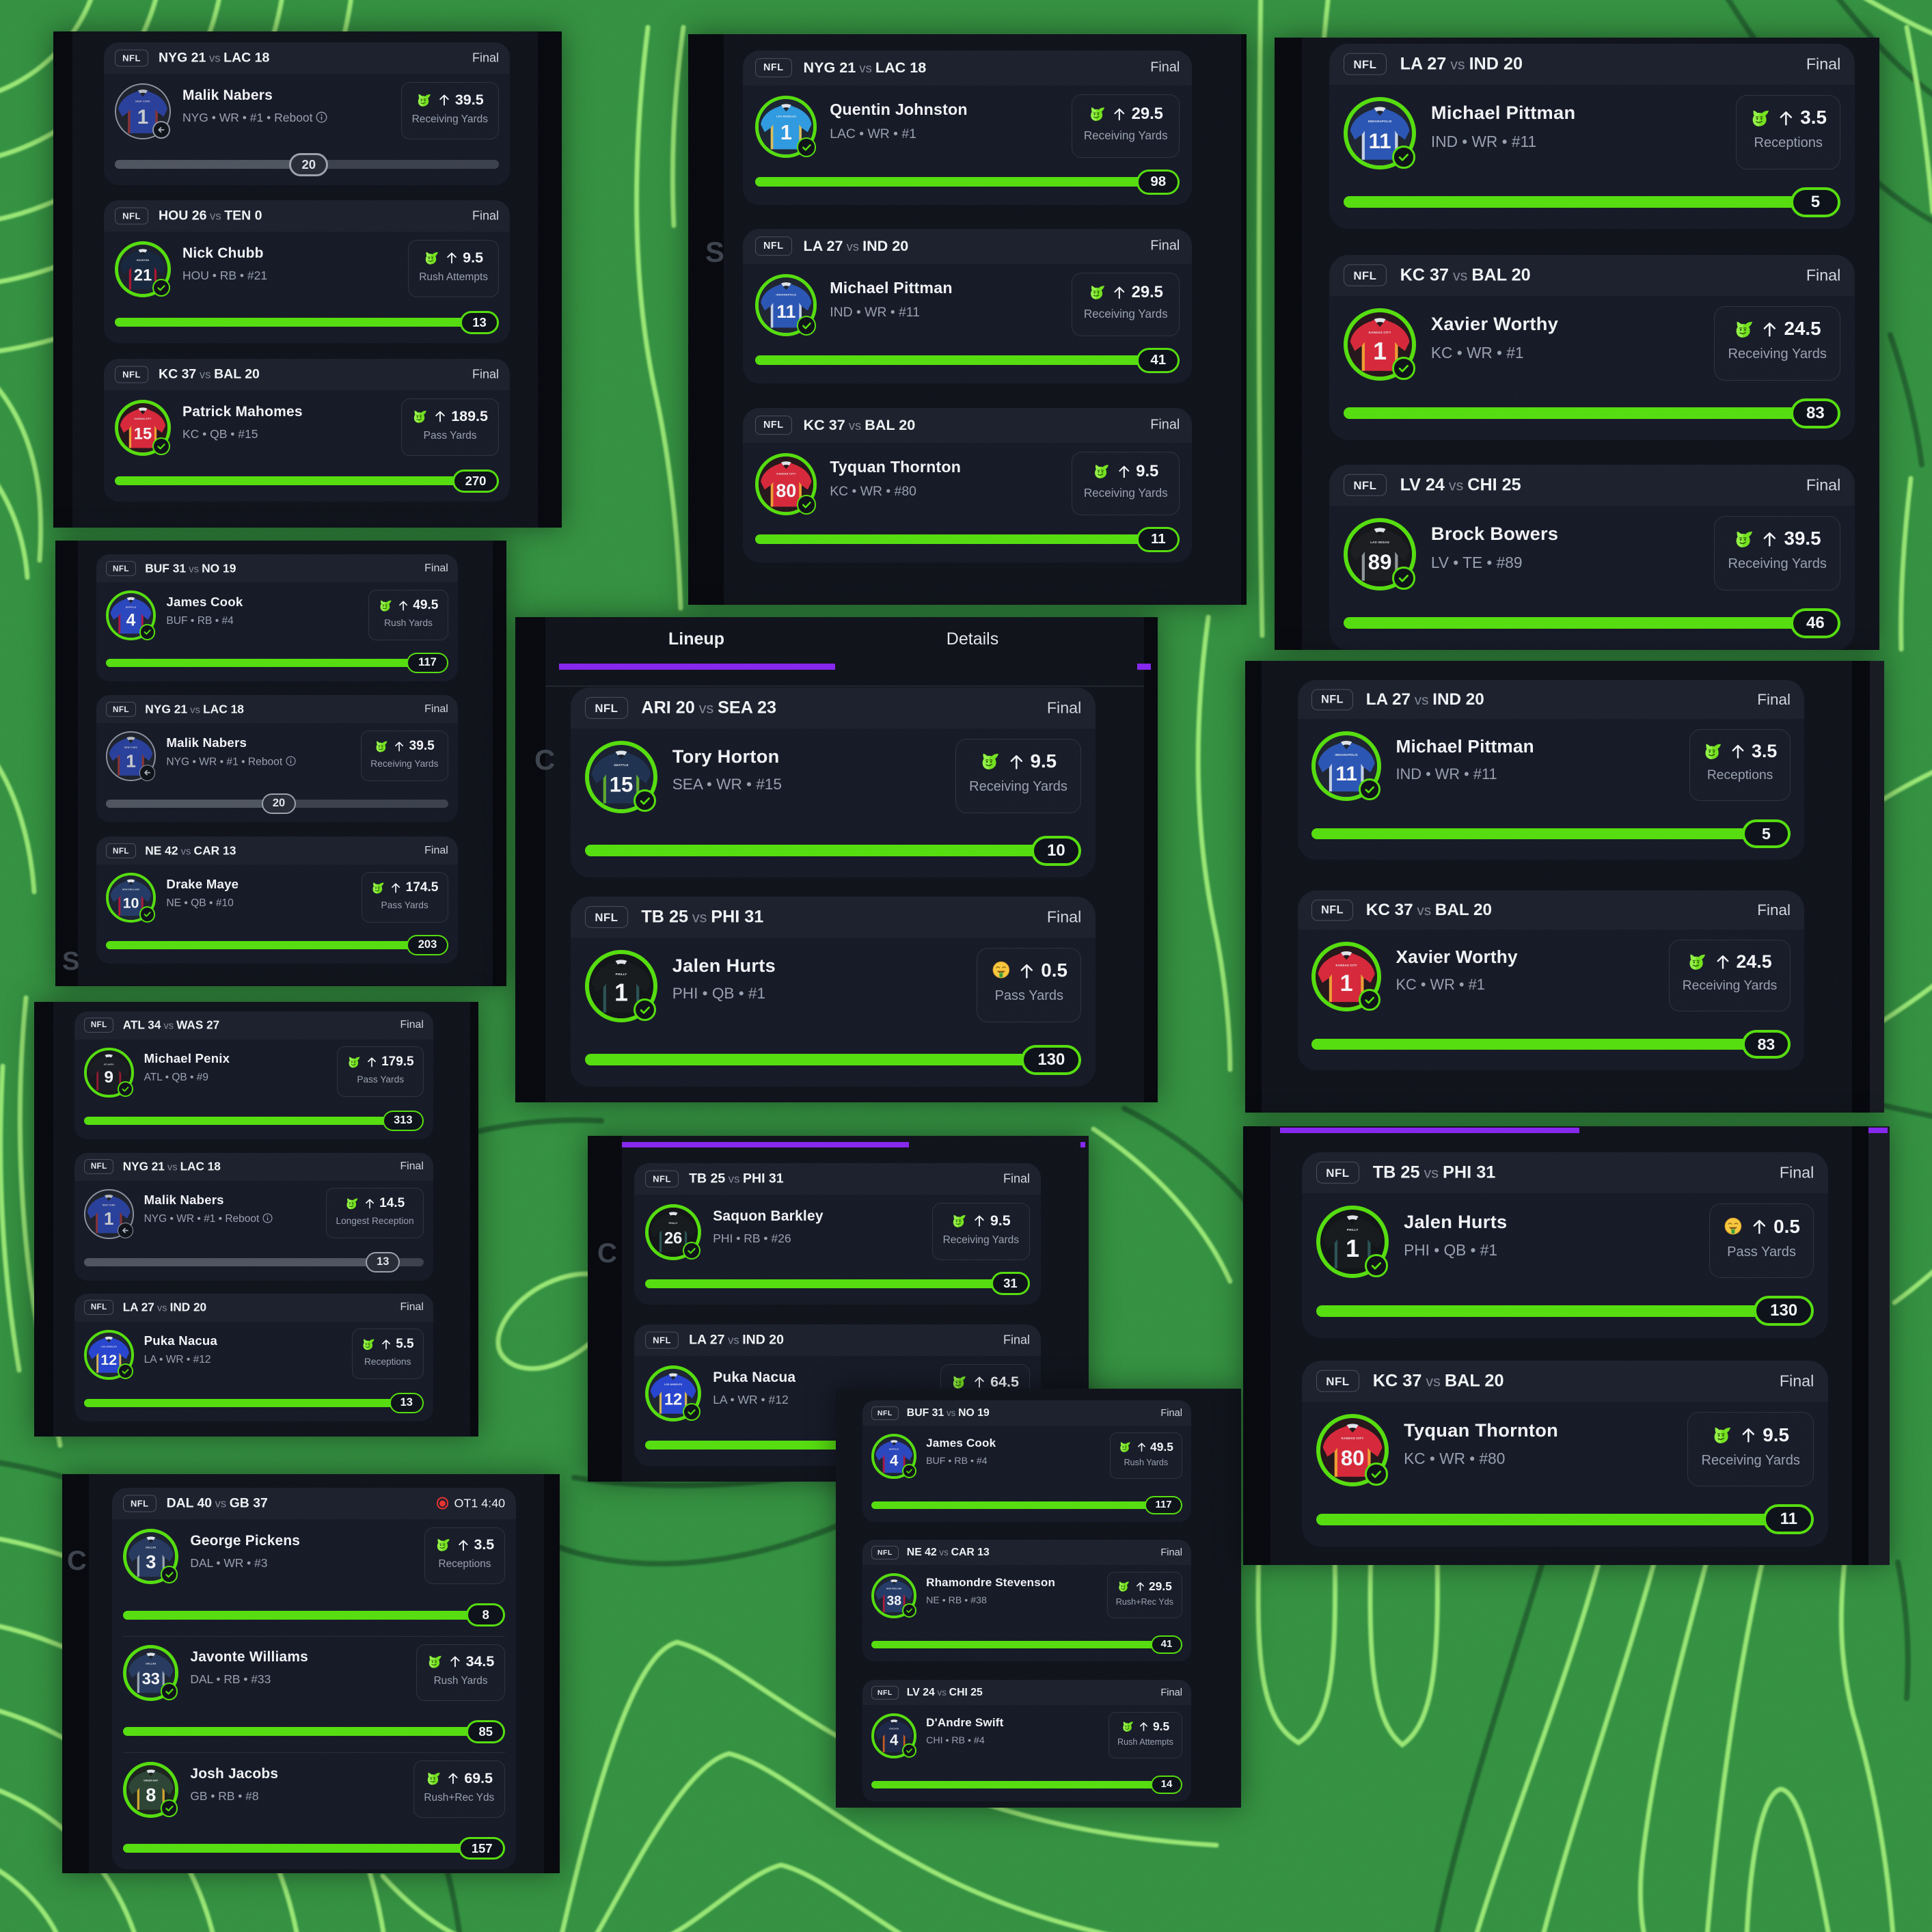 Image resolution: width=1932 pixels, height=1932 pixels. What do you see at coordinates (143, 260) in the screenshot?
I see `svg-text: HOUSTON` at bounding box center [143, 260].